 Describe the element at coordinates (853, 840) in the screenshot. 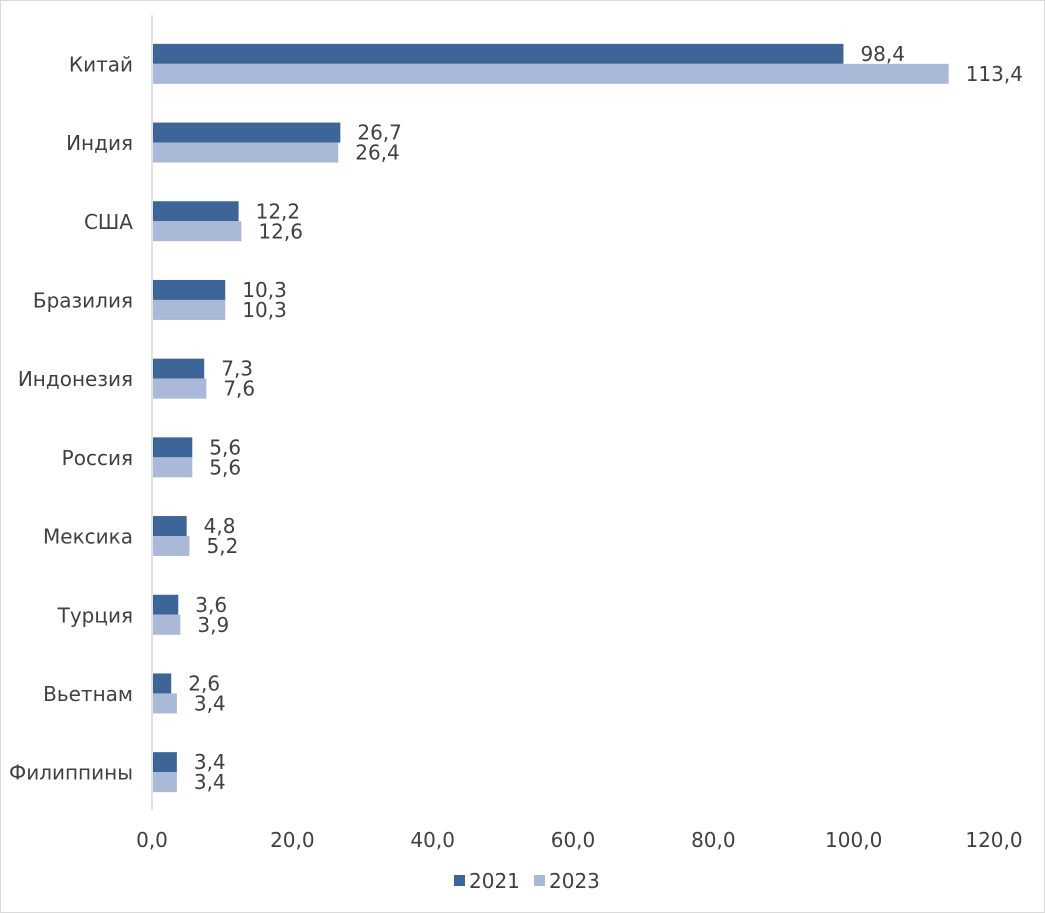

I see `x-tick-label: 100,0` at that location.